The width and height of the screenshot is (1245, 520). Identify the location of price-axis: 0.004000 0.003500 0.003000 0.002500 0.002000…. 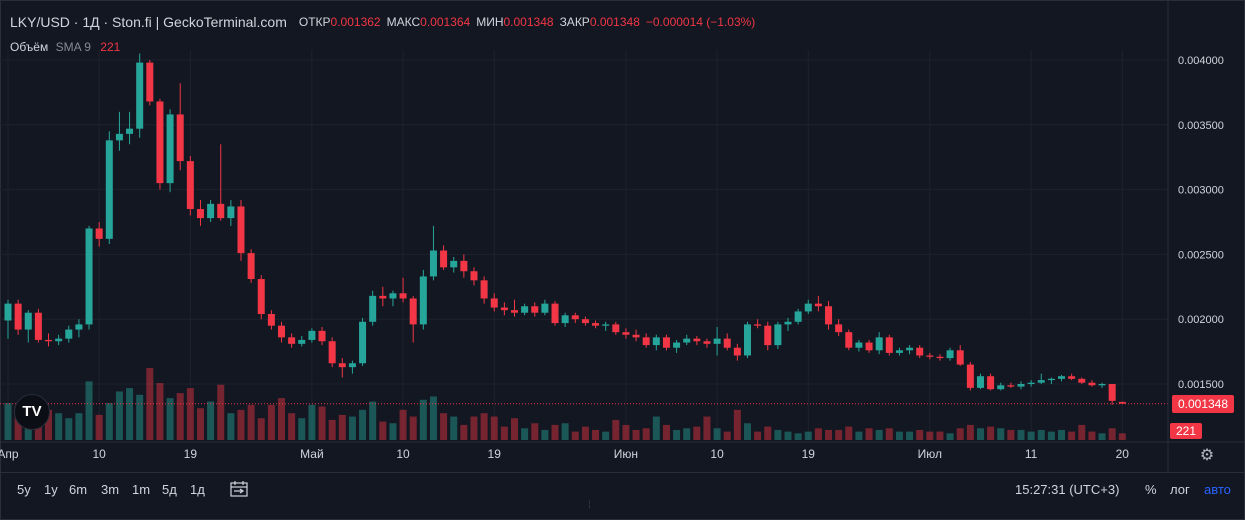
(1195, 236).